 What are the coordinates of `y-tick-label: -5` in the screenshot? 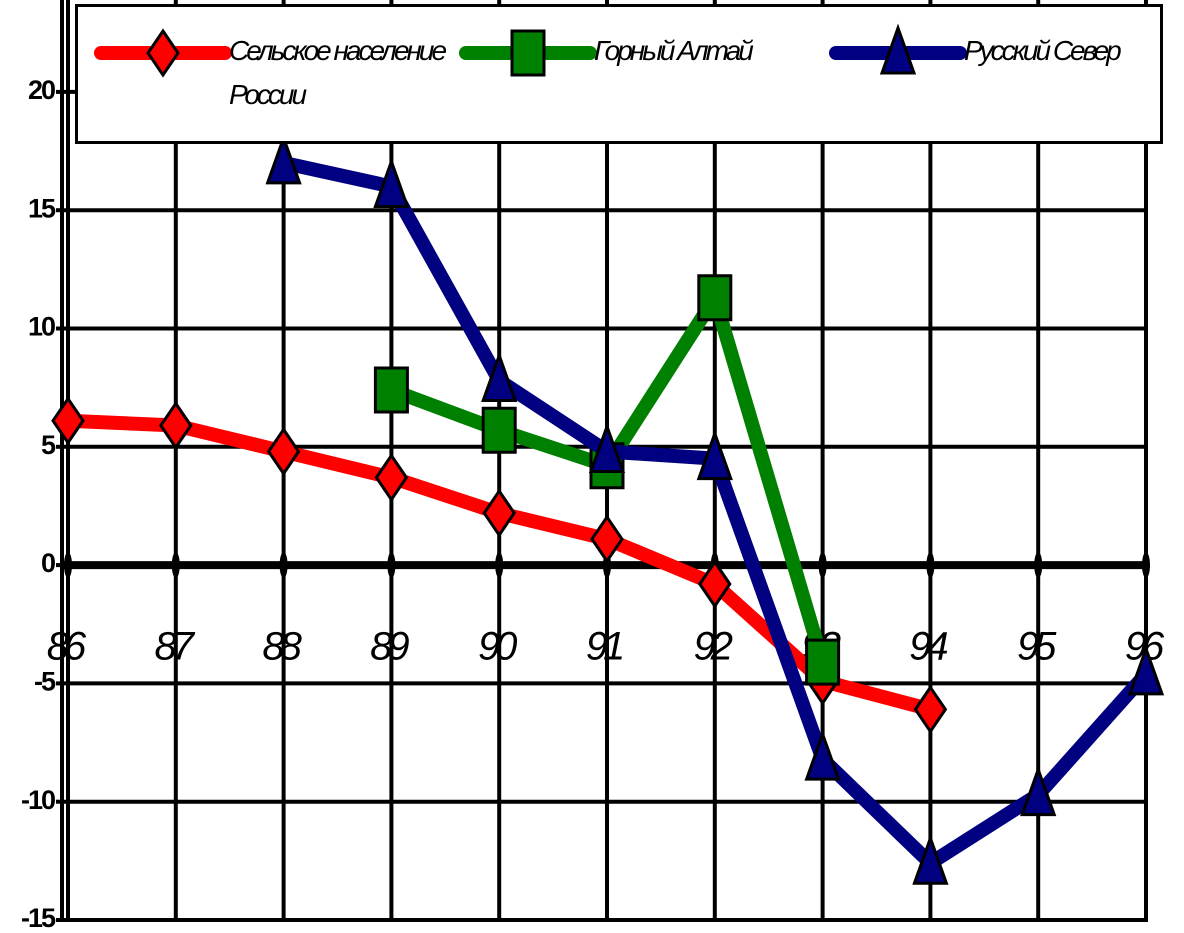 It's located at (45, 682).